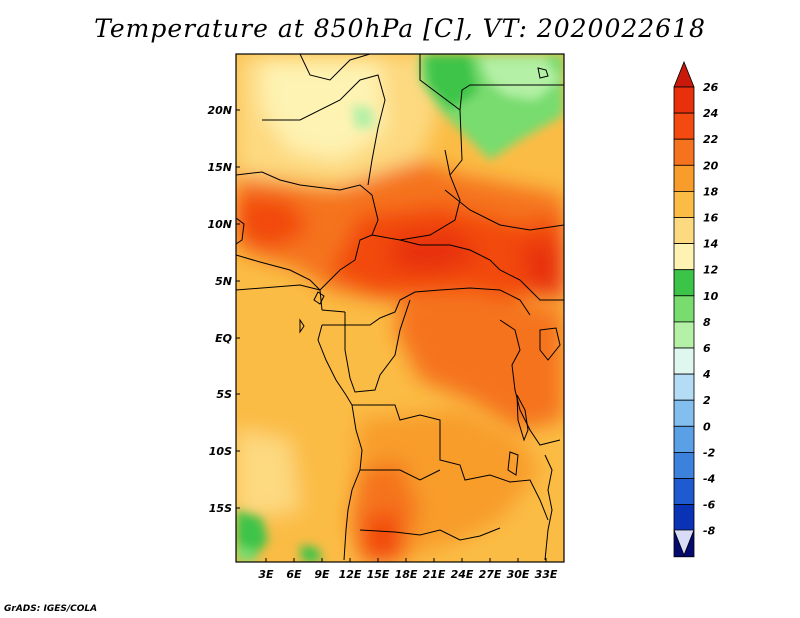 This screenshot has height=618, width=800. What do you see at coordinates (709, 531) in the screenshot?
I see `colorbar-label: -8` at bounding box center [709, 531].